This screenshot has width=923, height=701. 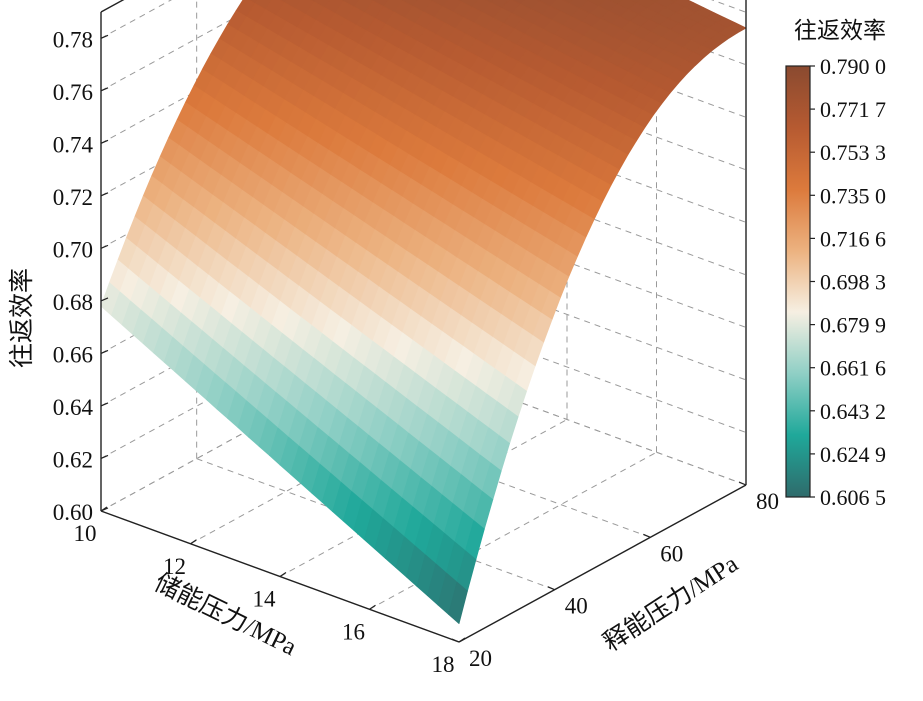 What do you see at coordinates (853, 195) in the screenshot?
I see `colorbar-tick-label: 0.735 0` at bounding box center [853, 195].